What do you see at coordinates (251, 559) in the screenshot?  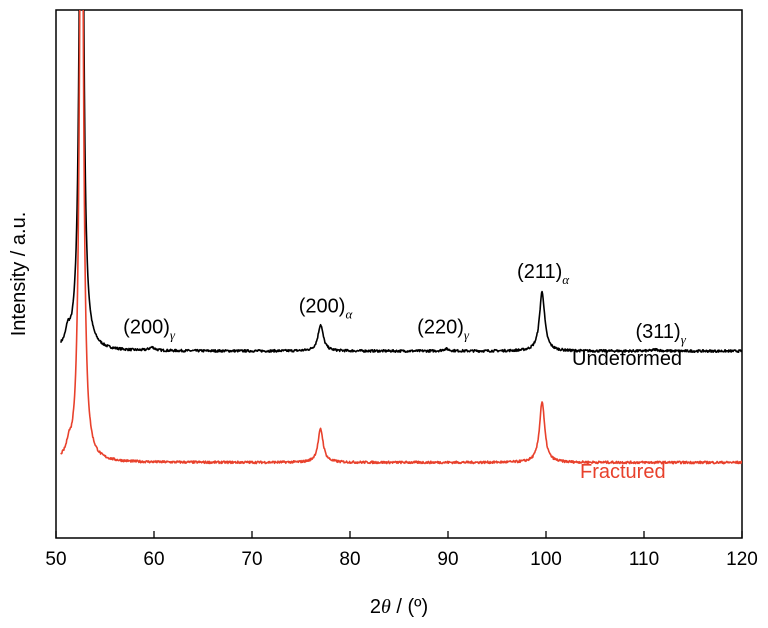 I see `x-tick-label: 70` at bounding box center [251, 559].